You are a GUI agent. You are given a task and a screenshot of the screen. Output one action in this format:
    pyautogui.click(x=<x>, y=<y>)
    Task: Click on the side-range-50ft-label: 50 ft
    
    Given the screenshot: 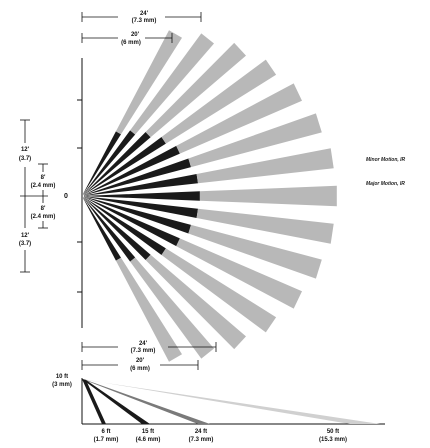 What is the action you would take?
    pyautogui.click(x=333, y=432)
    